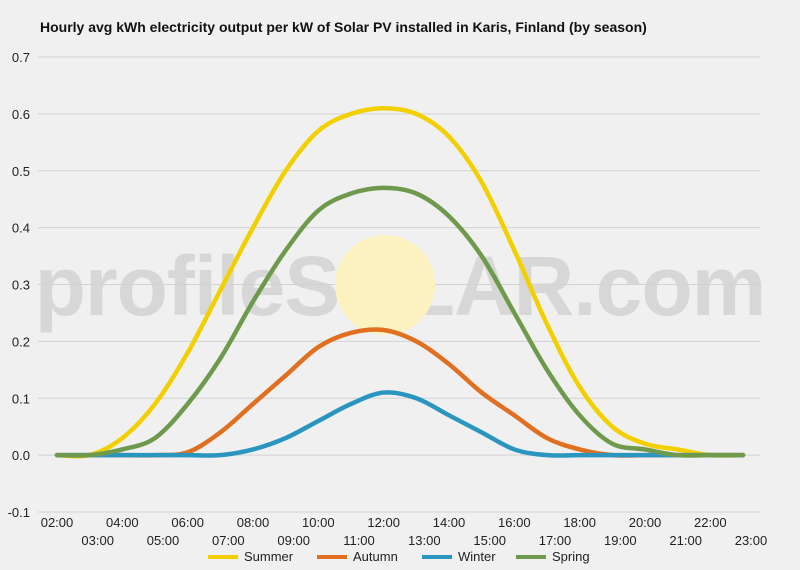  I want to click on x-tick-label: 23:00, so click(751, 540).